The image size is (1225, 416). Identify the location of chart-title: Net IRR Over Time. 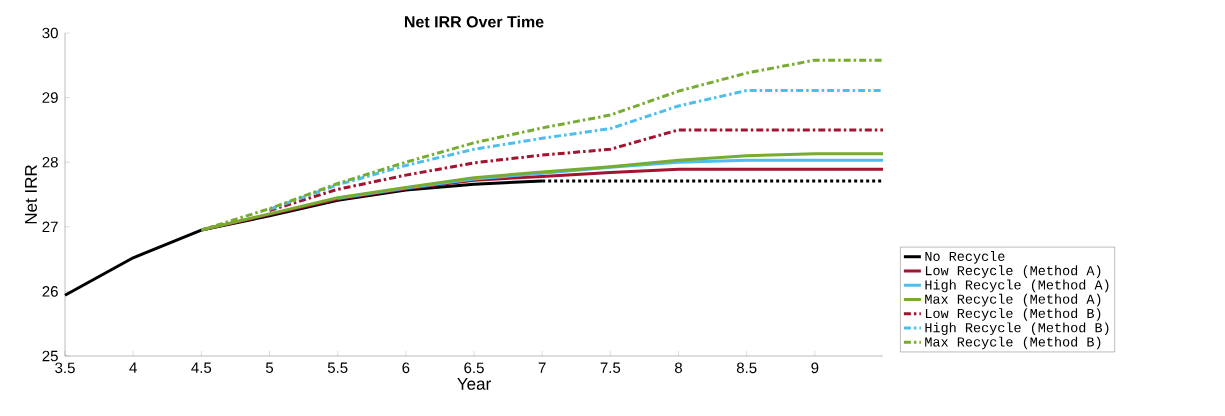
(474, 21).